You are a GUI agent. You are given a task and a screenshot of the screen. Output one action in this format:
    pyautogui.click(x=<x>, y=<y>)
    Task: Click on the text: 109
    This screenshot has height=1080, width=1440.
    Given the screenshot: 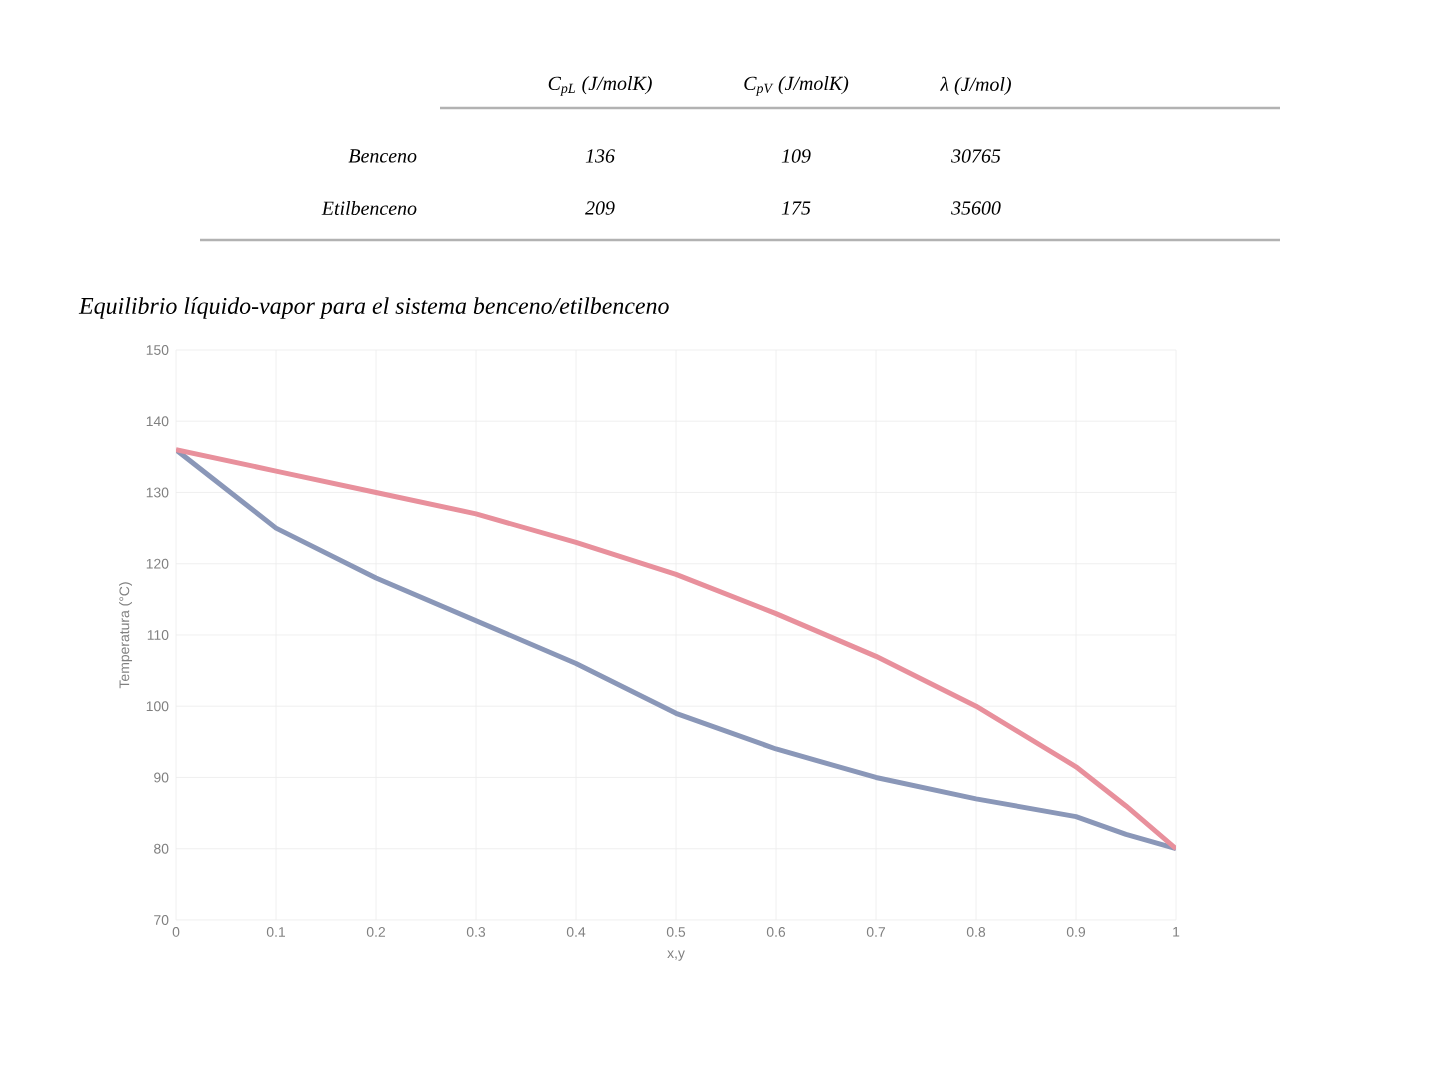 What is the action you would take?
    pyautogui.click(x=796, y=156)
    